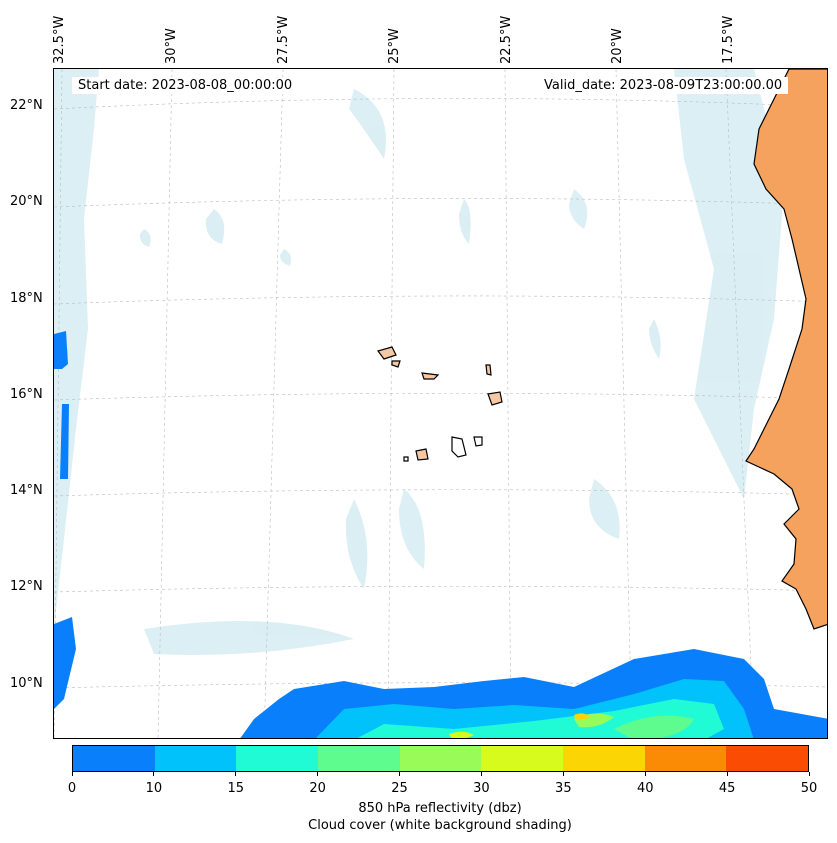 The width and height of the screenshot is (837, 843). What do you see at coordinates (481, 788) in the screenshot?
I see `colorbar-tick-label: 30` at bounding box center [481, 788].